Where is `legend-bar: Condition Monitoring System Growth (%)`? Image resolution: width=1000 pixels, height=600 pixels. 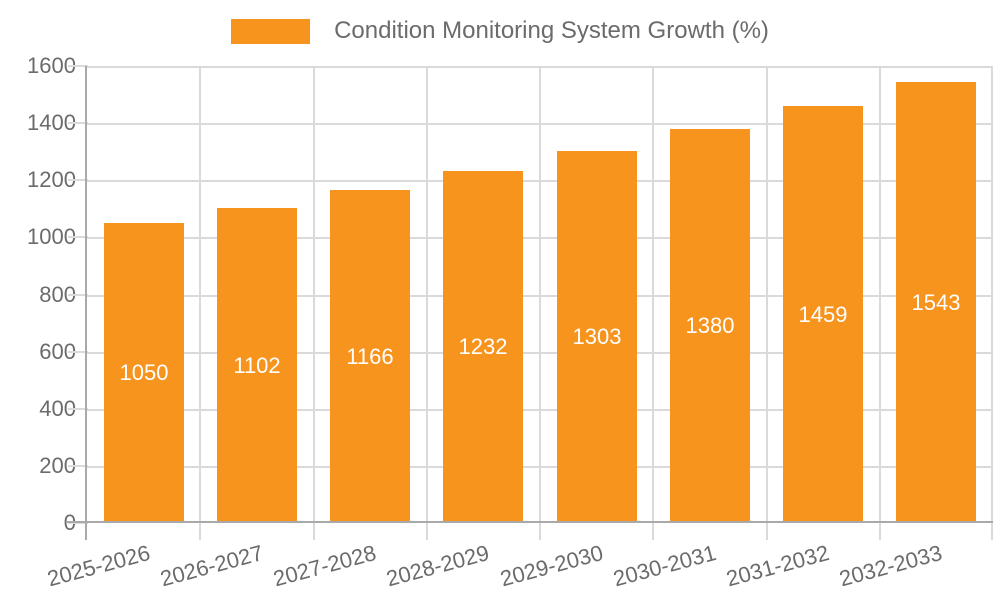
legend-bar: Condition Monitoring System Growth (%) is located at coordinates (500, 31).